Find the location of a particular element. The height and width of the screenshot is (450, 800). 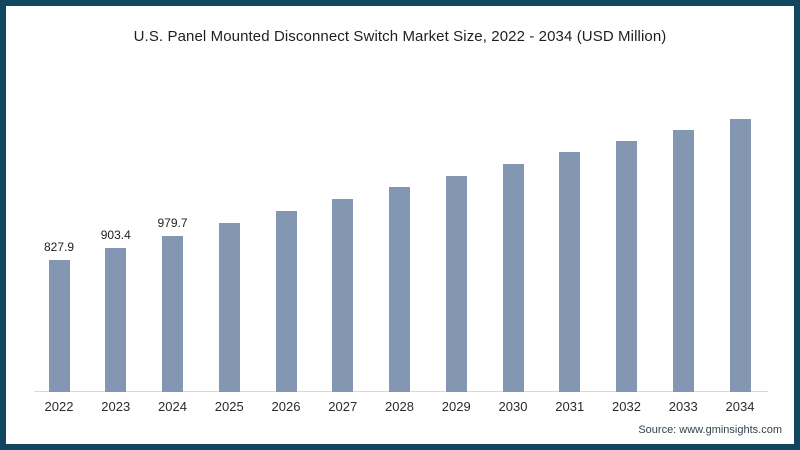

bar-2028 is located at coordinates (399, 289).